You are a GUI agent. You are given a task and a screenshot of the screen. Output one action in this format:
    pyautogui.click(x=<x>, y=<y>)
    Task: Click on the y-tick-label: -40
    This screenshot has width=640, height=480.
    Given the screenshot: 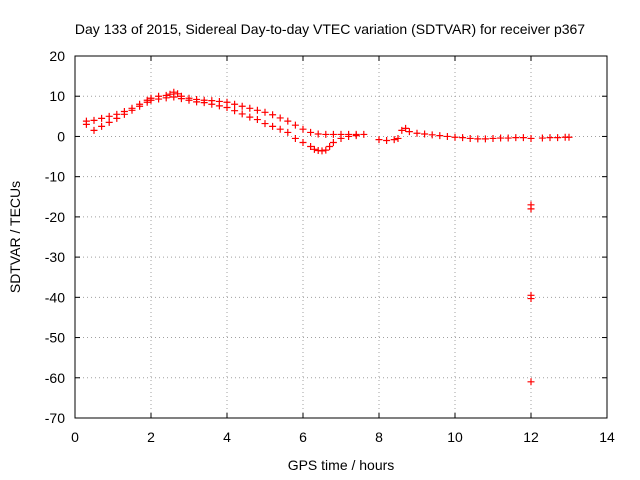 What is the action you would take?
    pyautogui.click(x=55, y=297)
    